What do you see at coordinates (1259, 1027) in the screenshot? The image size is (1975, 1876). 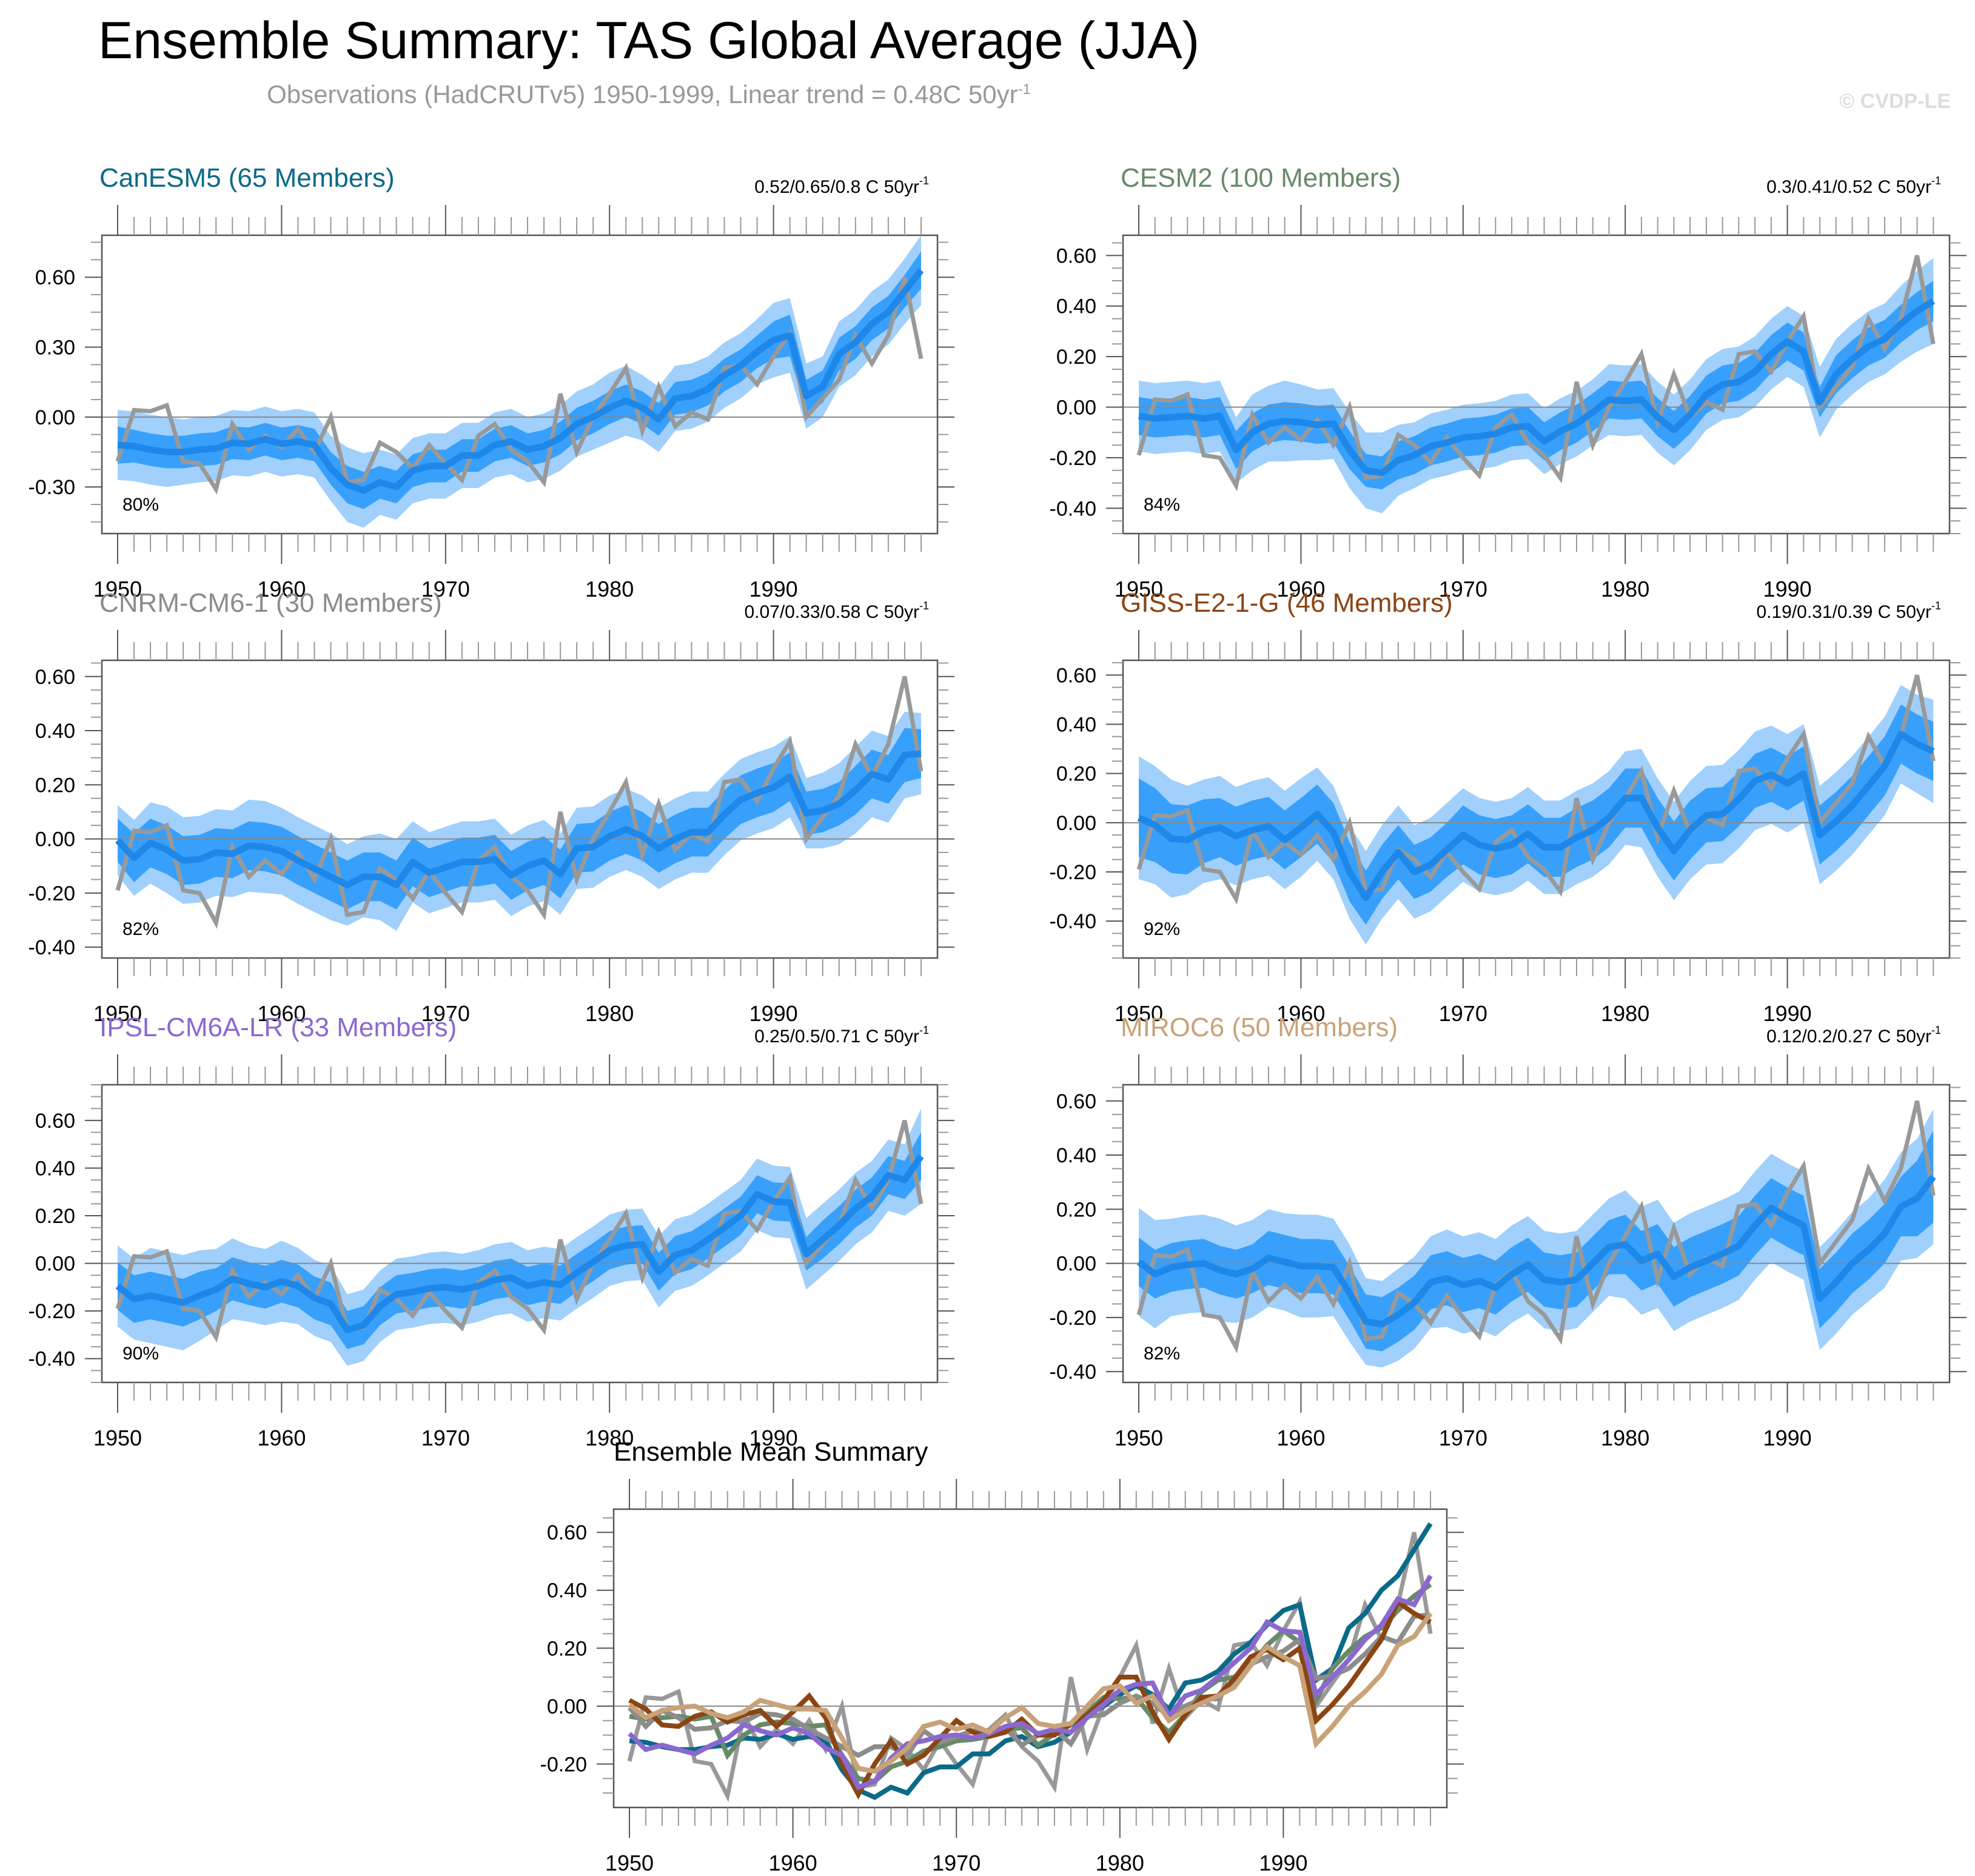 I see `panel-title: MIROC6 (50 Members)` at bounding box center [1259, 1027].